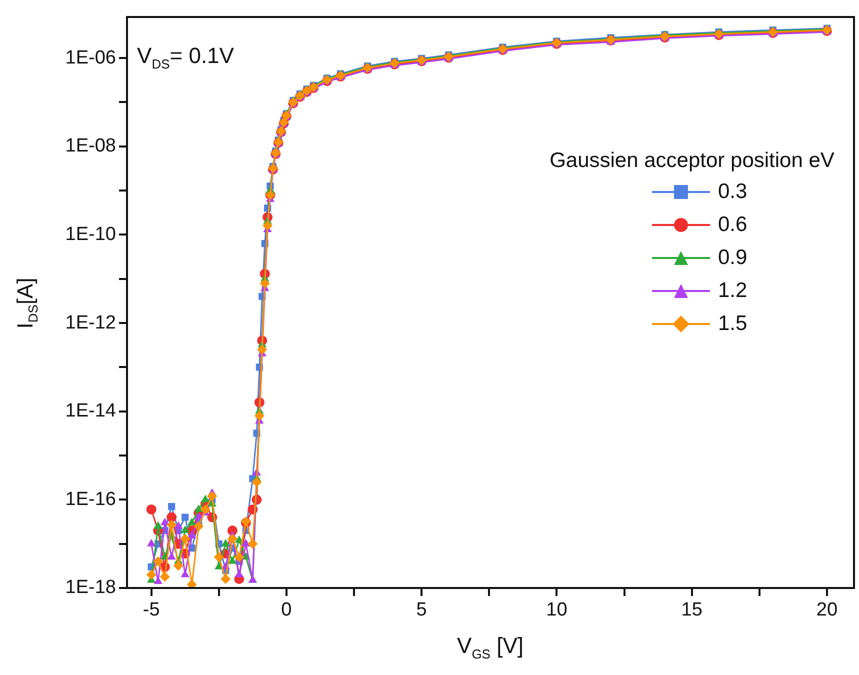 Image resolution: width=859 pixels, height=675 pixels. Describe the element at coordinates (733, 192) in the screenshot. I see `legend-label: 0.3` at that location.